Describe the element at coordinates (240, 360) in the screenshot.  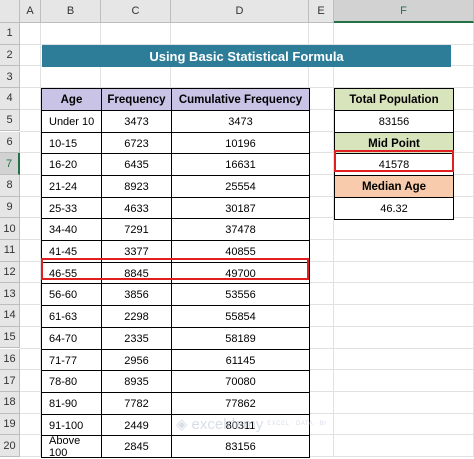
I see `cumulative-frequency-cell: 61145` at that location.